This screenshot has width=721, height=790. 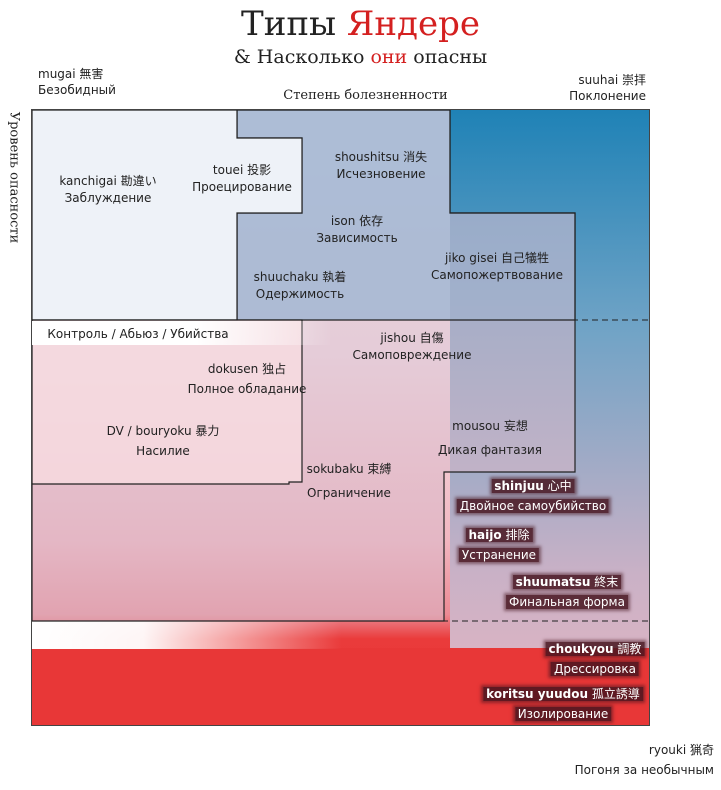 What do you see at coordinates (595, 669) in the screenshot?
I see `type-choukyou-ru: Дрессировка` at bounding box center [595, 669].